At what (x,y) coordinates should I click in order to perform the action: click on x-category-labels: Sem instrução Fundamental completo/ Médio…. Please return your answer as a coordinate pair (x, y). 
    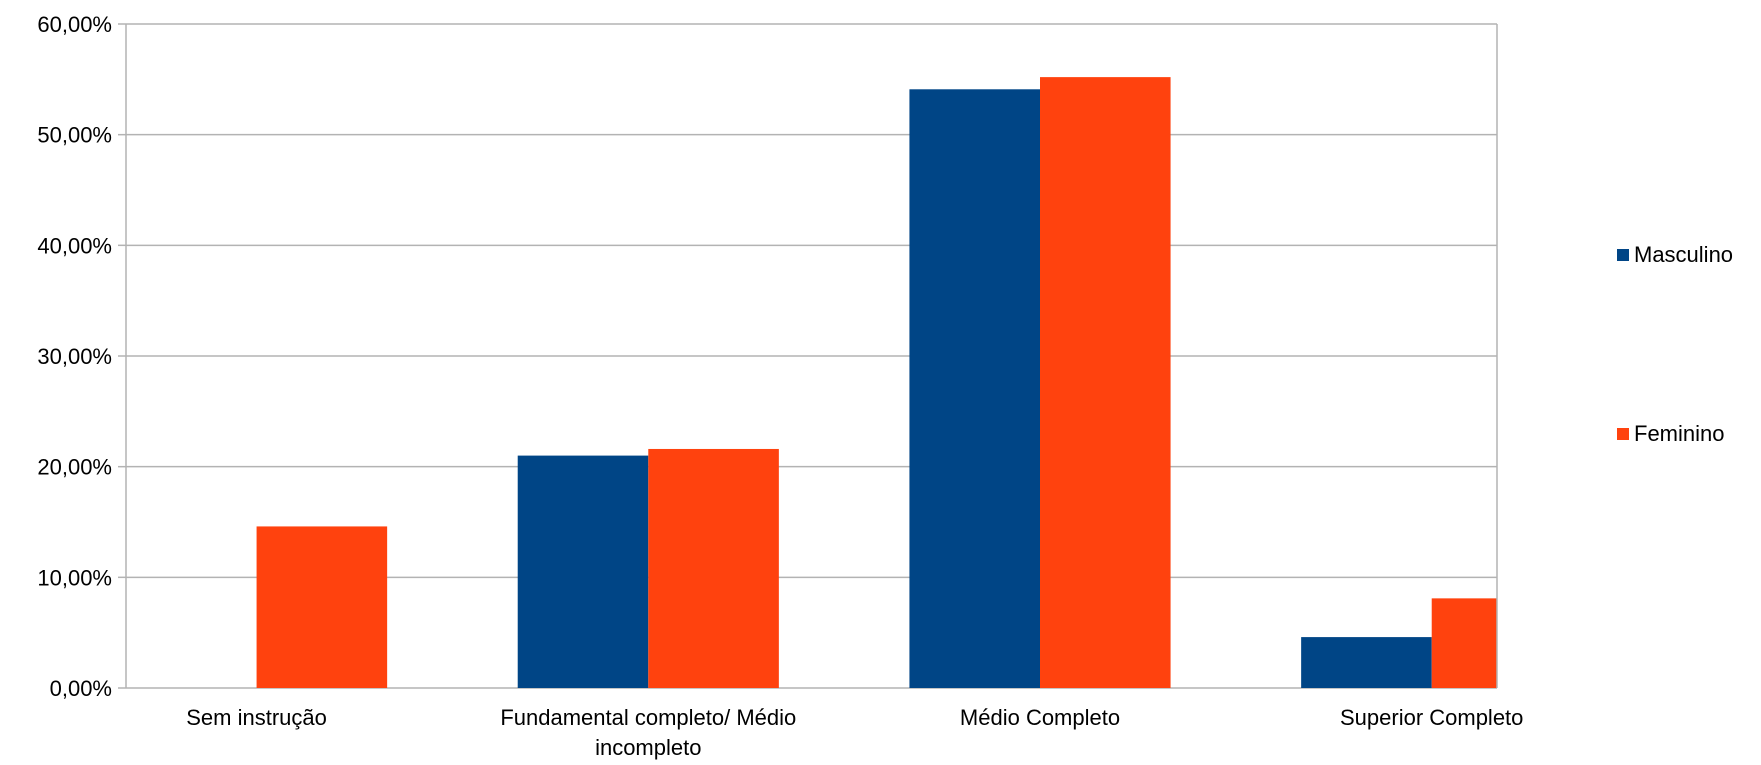
    Looking at the image, I should click on (854, 732).